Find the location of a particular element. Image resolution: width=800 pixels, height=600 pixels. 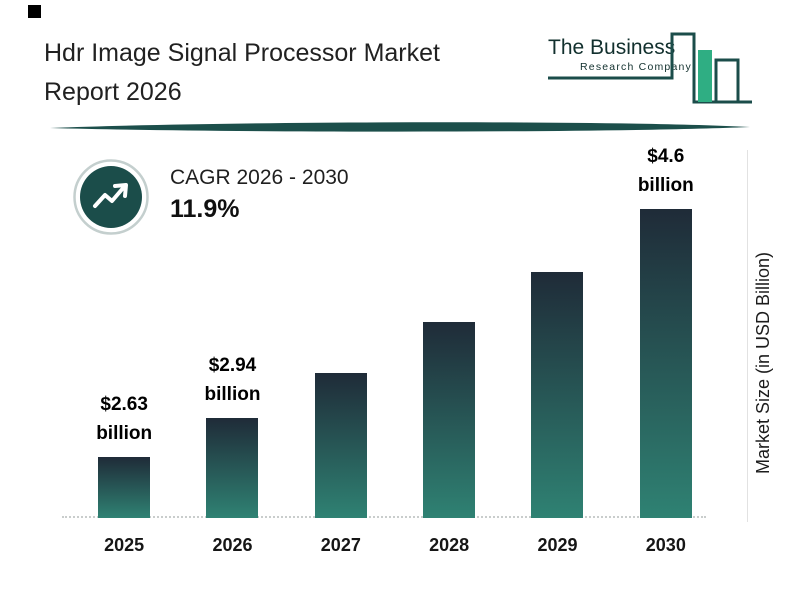

bar-value-label: $4.6 billion is located at coordinates (665, 171).